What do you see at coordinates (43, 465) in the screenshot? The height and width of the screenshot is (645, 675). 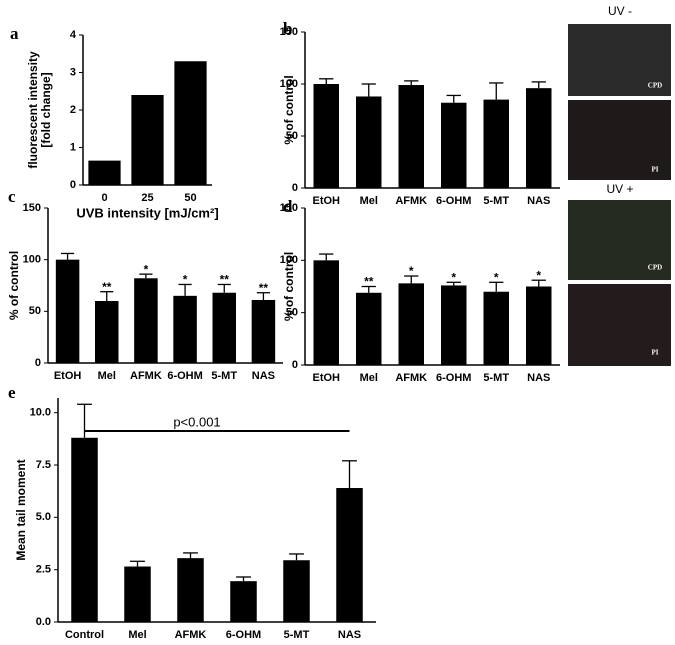 I see `y-tick-label: 7.5` at bounding box center [43, 465].